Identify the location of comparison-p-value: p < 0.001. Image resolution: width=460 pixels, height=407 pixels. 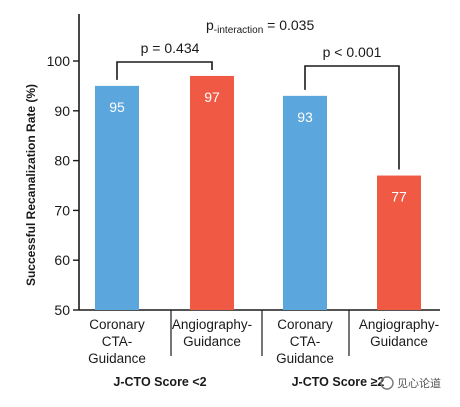
(352, 52).